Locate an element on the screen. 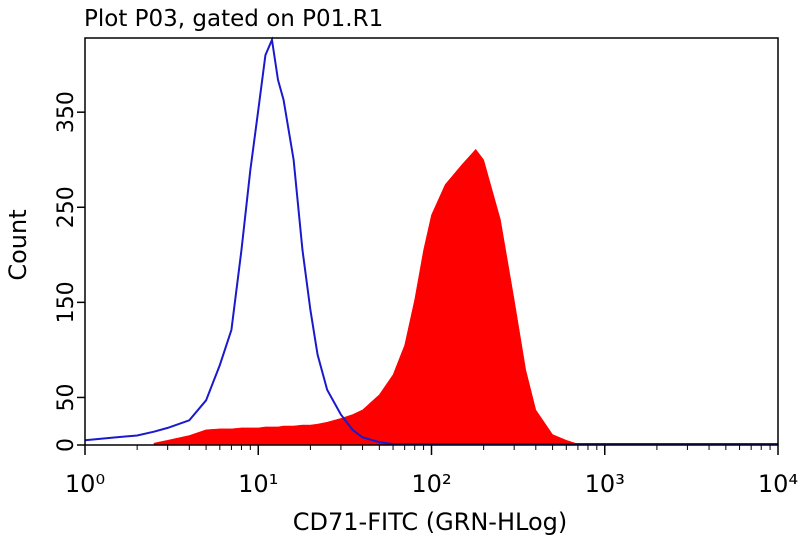 The height and width of the screenshot is (538, 800). y-tick-label: 250 is located at coordinates (66, 207).